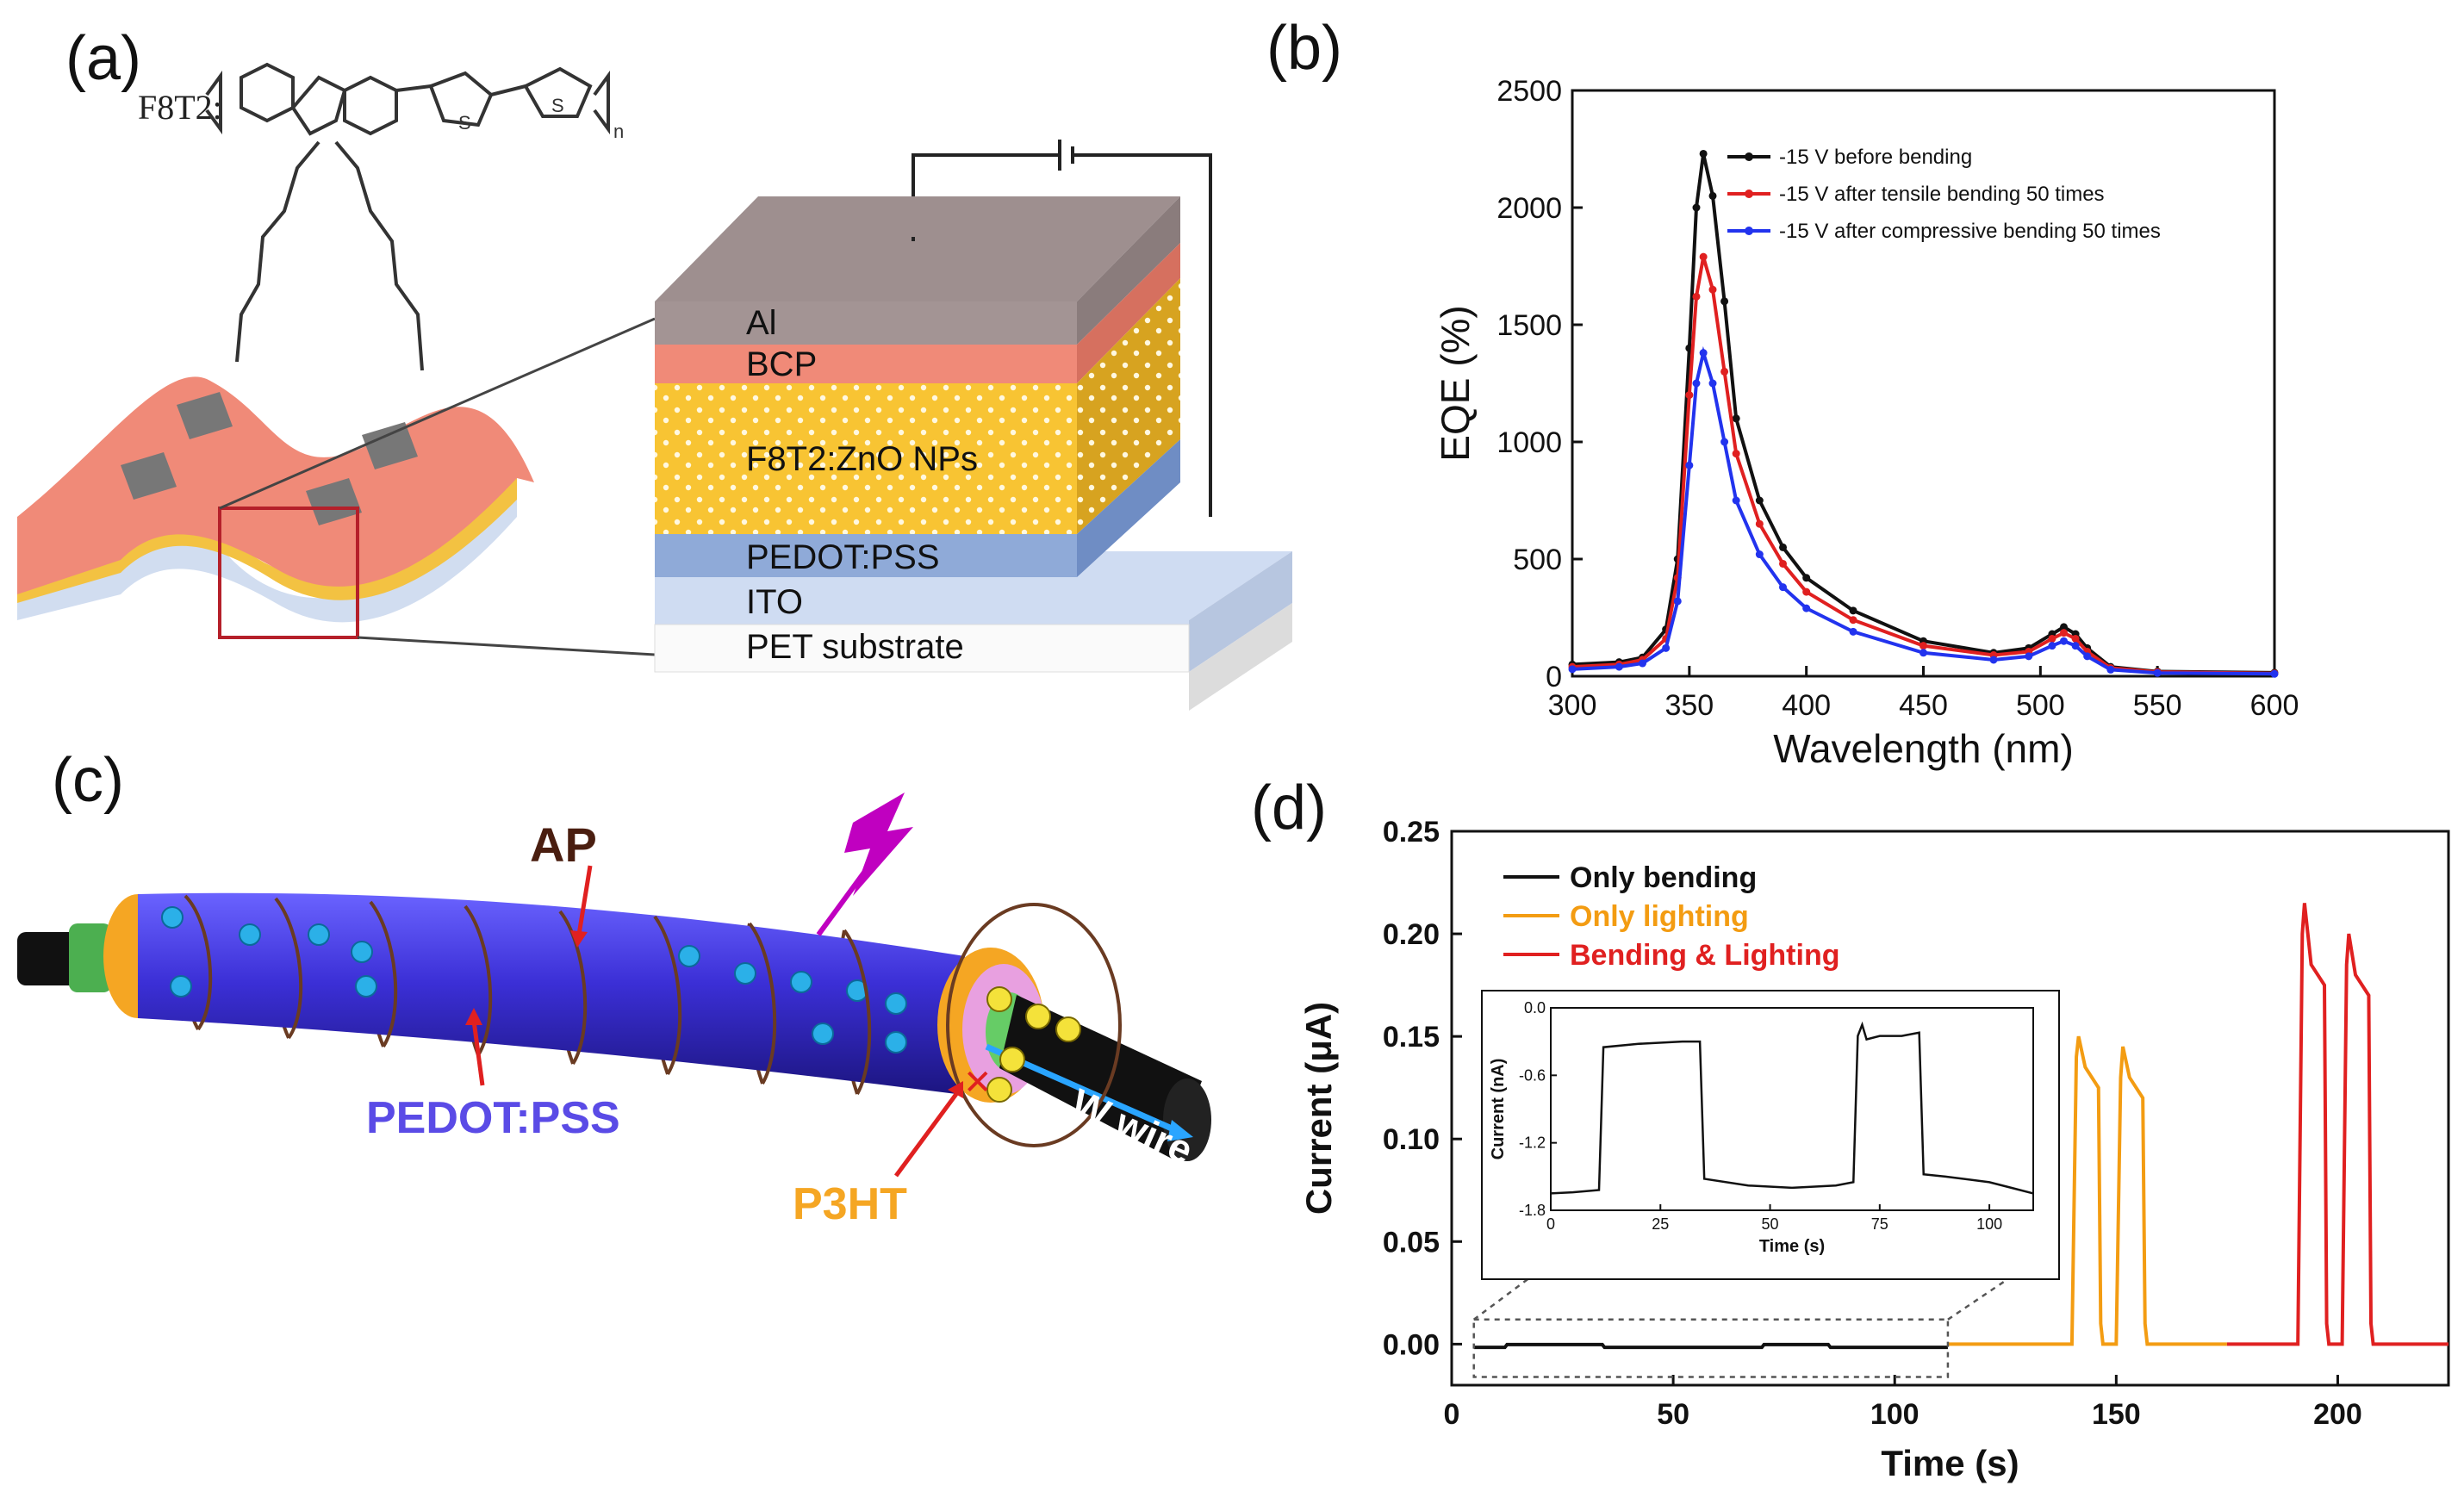  Describe the element at coordinates (1529, 442) in the screenshot. I see `y-tick-label: 1000` at that location.